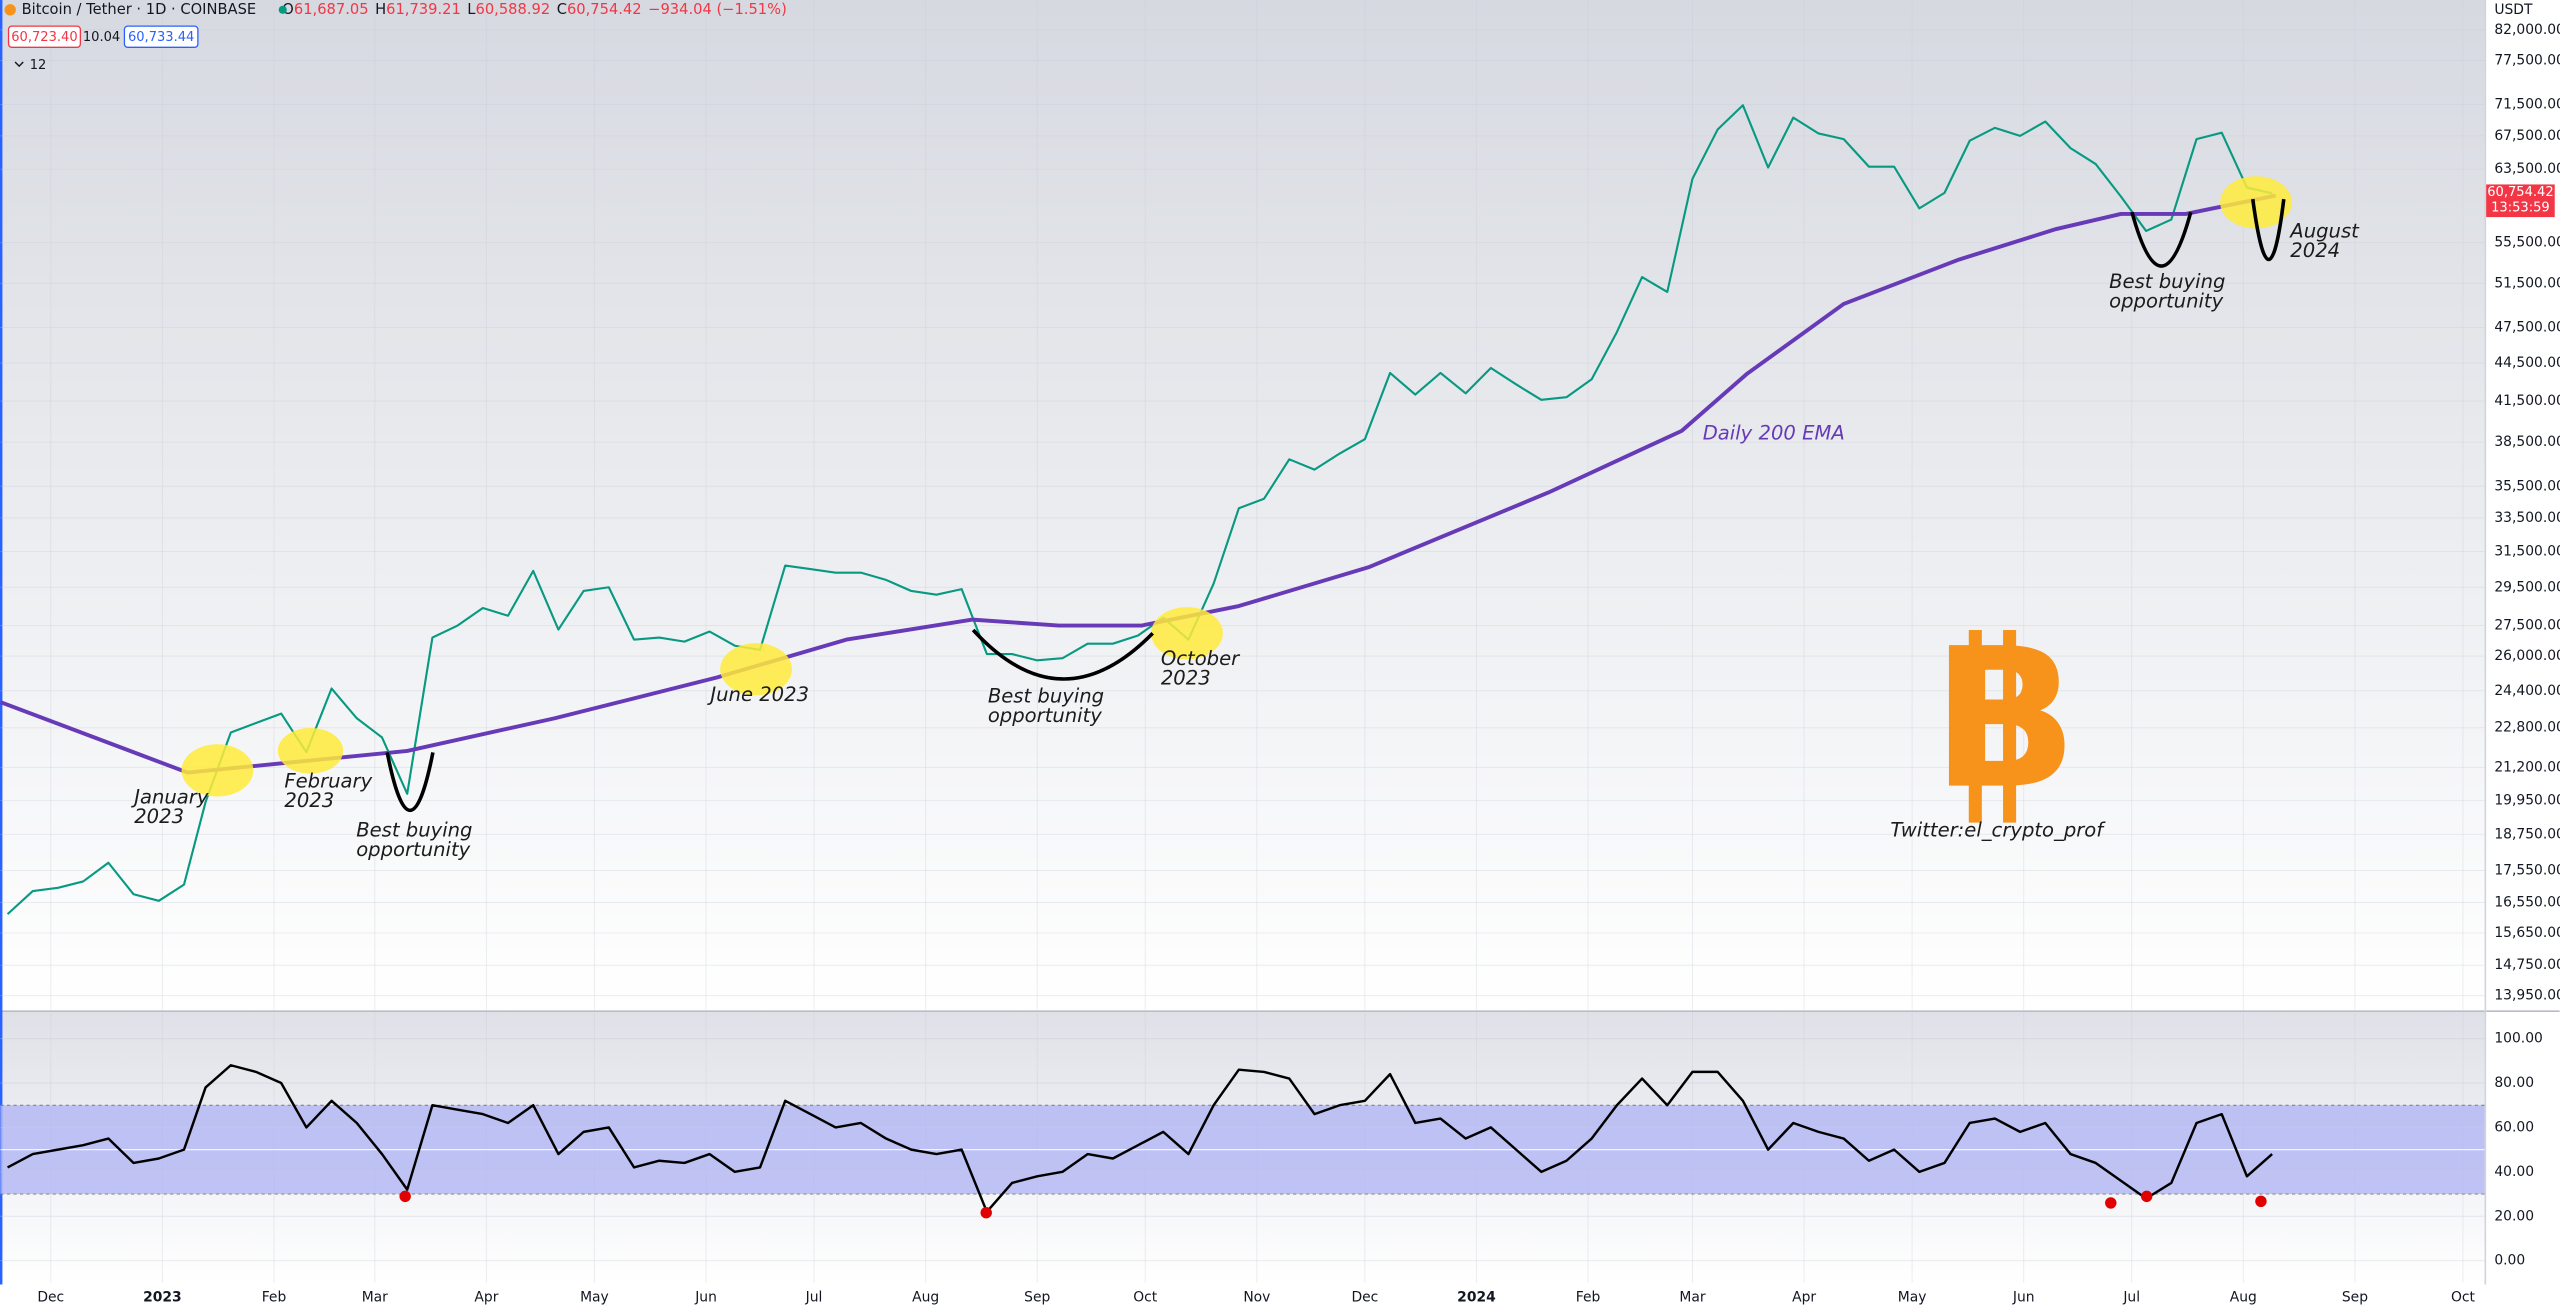 This screenshot has width=2560, height=1309. What do you see at coordinates (757, 694) in the screenshot?
I see `annotation: June 2023` at bounding box center [757, 694].